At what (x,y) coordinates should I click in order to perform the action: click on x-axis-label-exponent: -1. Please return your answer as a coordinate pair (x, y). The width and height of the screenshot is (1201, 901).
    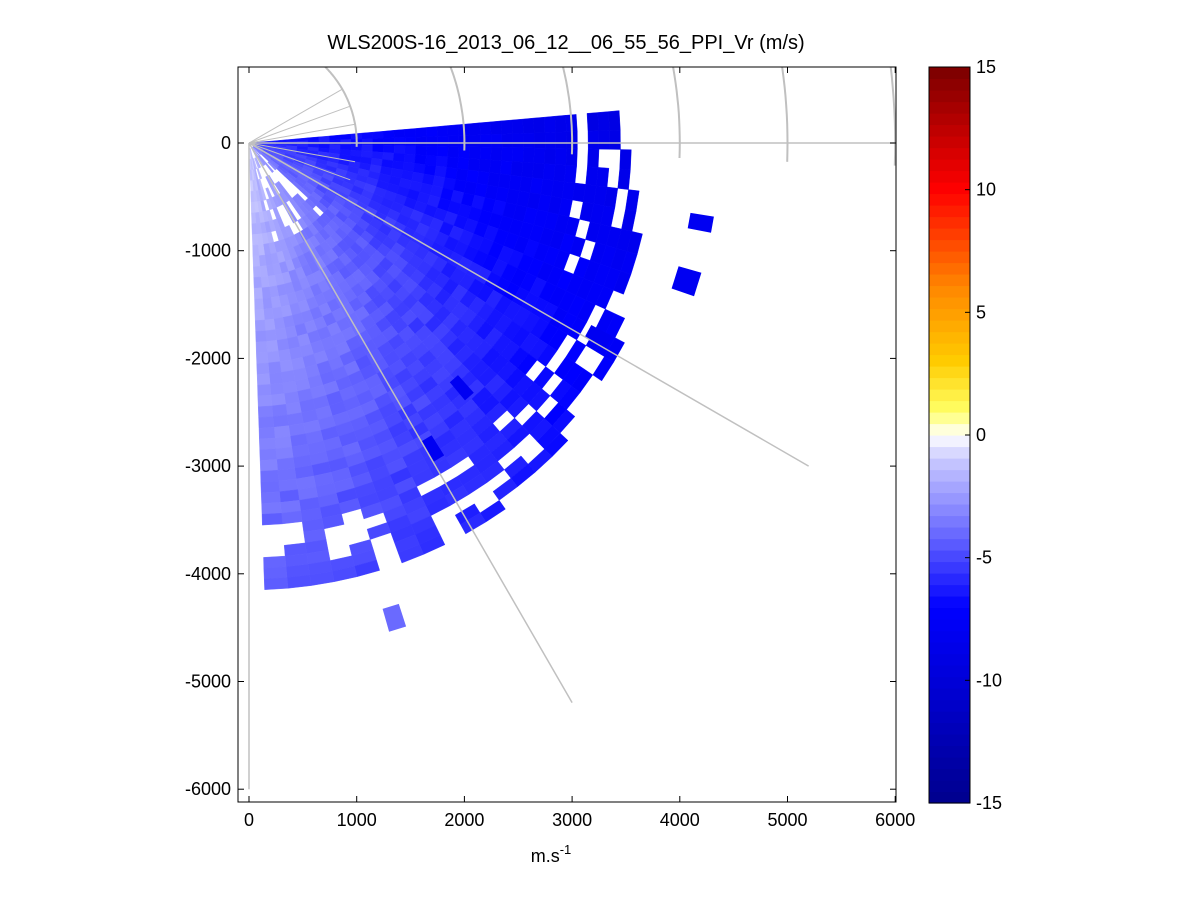
    Looking at the image, I should click on (566, 849).